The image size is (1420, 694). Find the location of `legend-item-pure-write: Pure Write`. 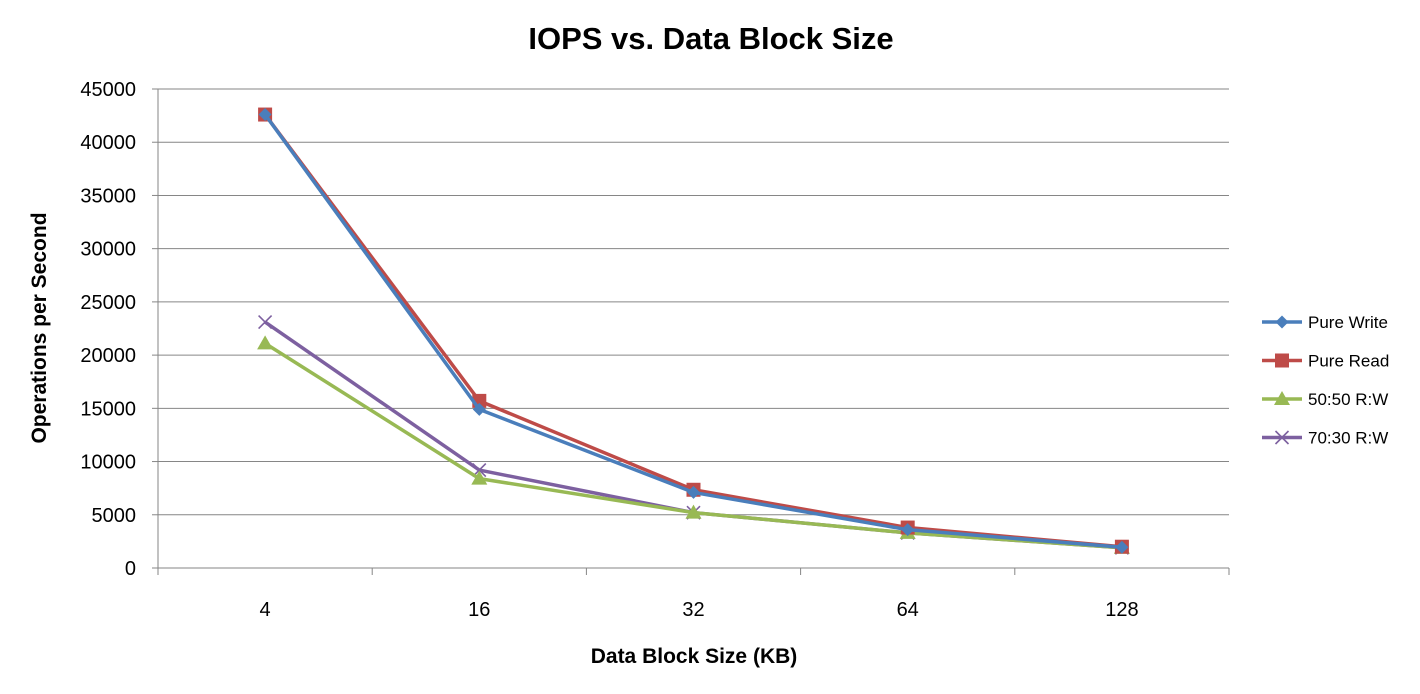

legend-item-pure-write: Pure Write is located at coordinates (1325, 322).